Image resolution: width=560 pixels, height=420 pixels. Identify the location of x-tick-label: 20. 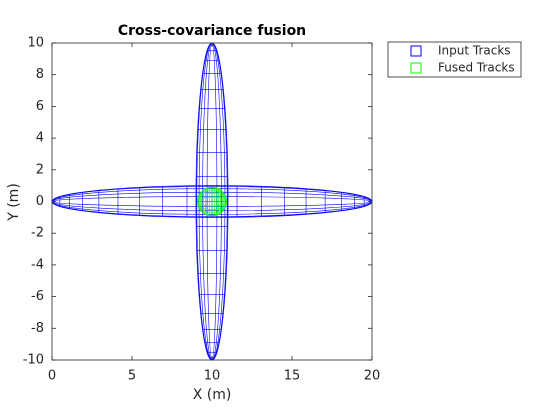
(372, 376).